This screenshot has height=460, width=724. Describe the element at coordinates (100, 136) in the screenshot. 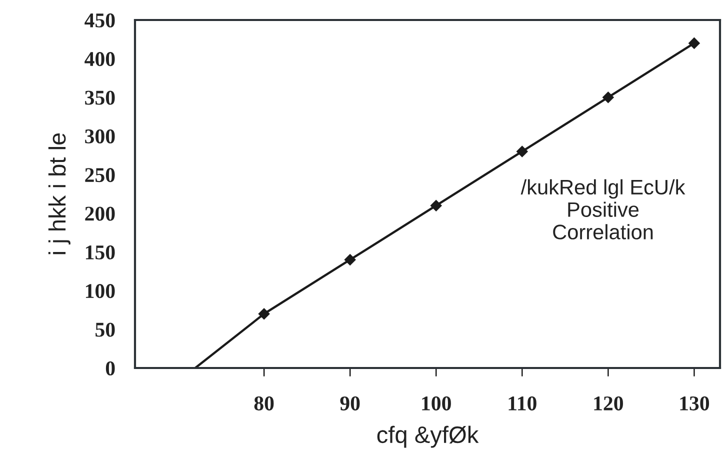

I see `y-tick-label: 300` at that location.